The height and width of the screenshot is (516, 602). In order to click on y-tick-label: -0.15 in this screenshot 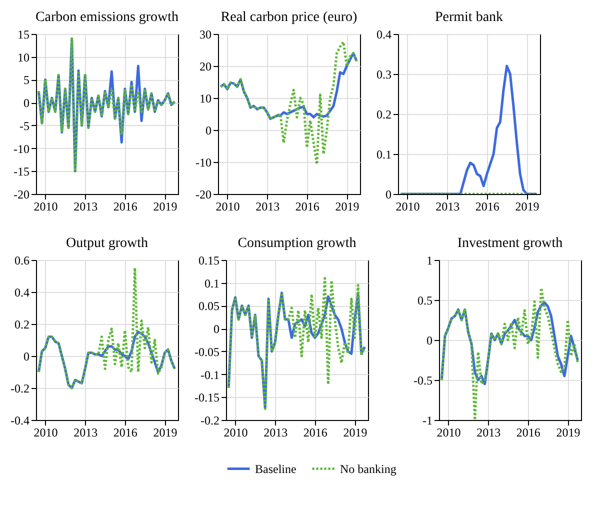, I will do `click(207, 397)`.